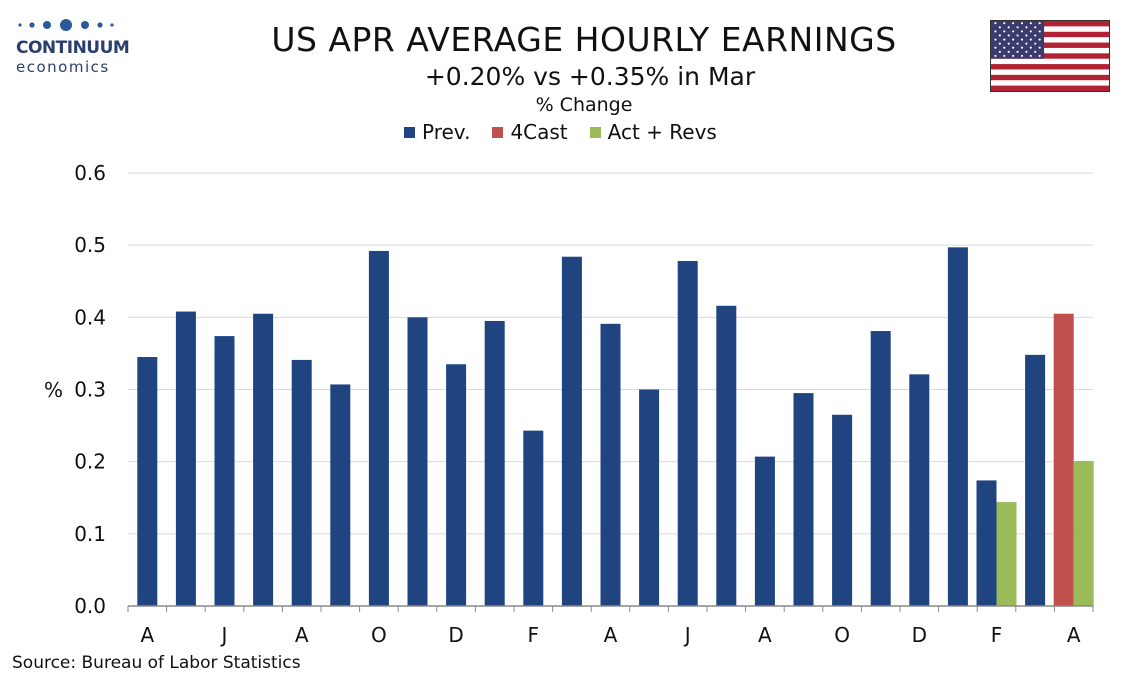 This screenshot has height=680, width=1134. Describe the element at coordinates (1050, 56) in the screenshot. I see `us-flag-icon` at that location.